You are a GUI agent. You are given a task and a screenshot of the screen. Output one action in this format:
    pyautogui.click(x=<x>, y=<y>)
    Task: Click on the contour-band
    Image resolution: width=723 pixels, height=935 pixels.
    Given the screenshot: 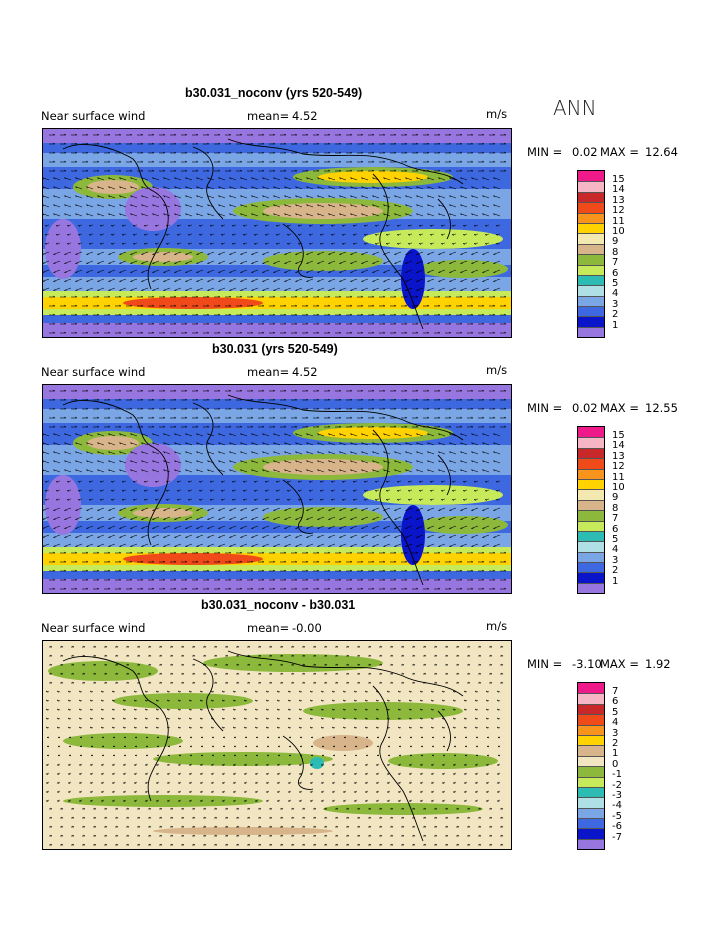 What is the action you would take?
    pyautogui.click(x=277, y=392)
    